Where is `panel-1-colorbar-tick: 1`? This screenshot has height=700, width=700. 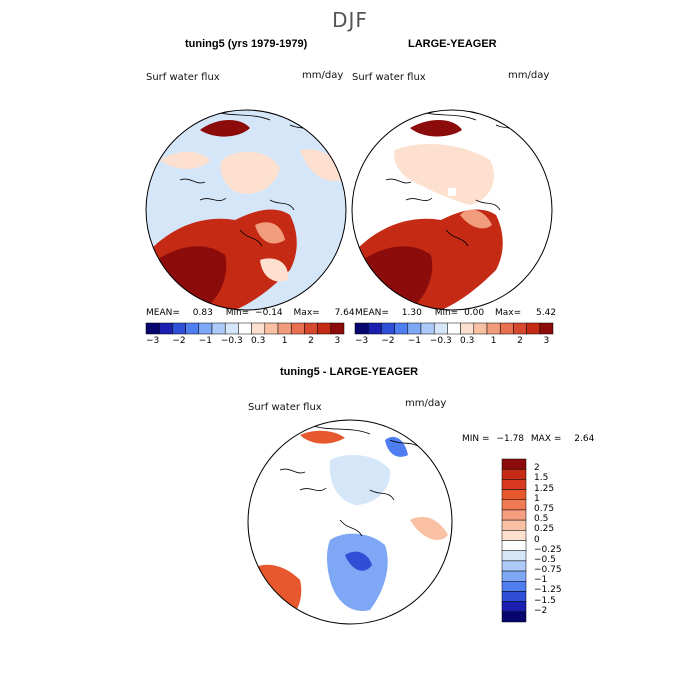
panel-1-colorbar-tick: 1 is located at coordinates (284, 341).